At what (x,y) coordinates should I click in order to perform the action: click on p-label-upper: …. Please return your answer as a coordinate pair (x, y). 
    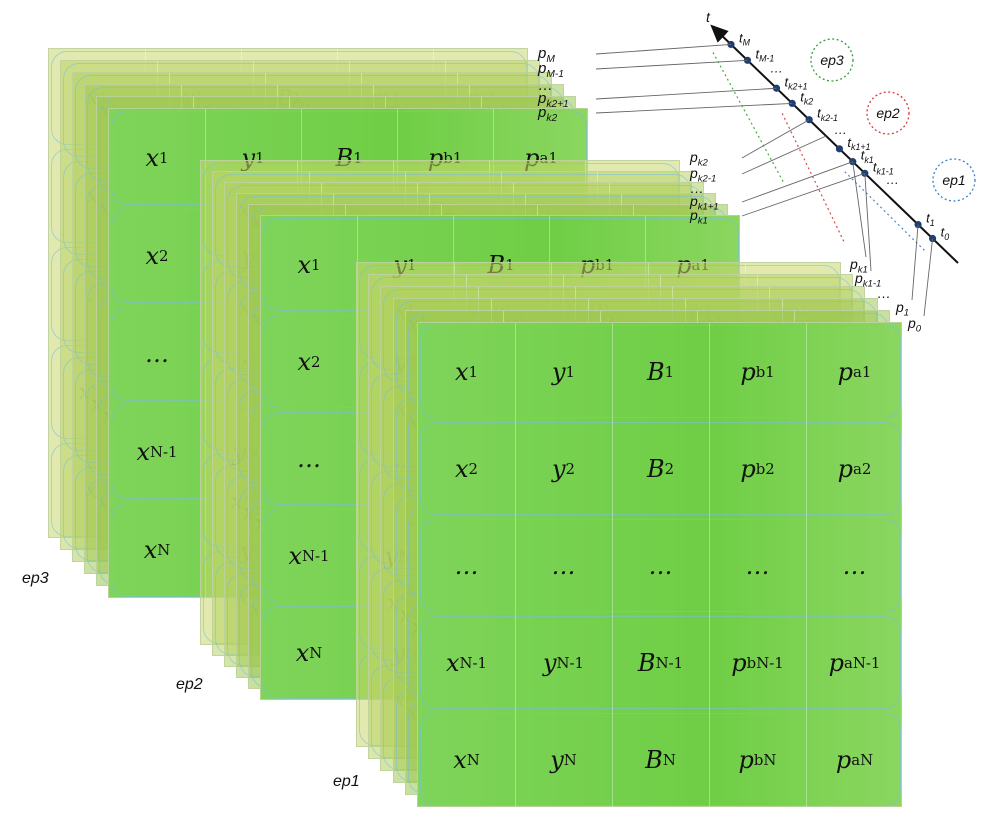
    Looking at the image, I should click on (545, 85).